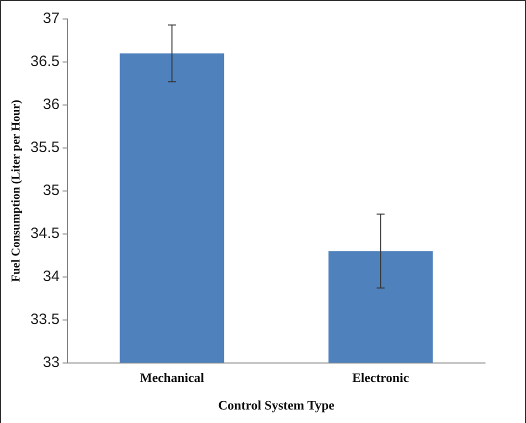 The width and height of the screenshot is (526, 423). What do you see at coordinates (381, 377) in the screenshot?
I see `x-tick-label: Electronic` at bounding box center [381, 377].